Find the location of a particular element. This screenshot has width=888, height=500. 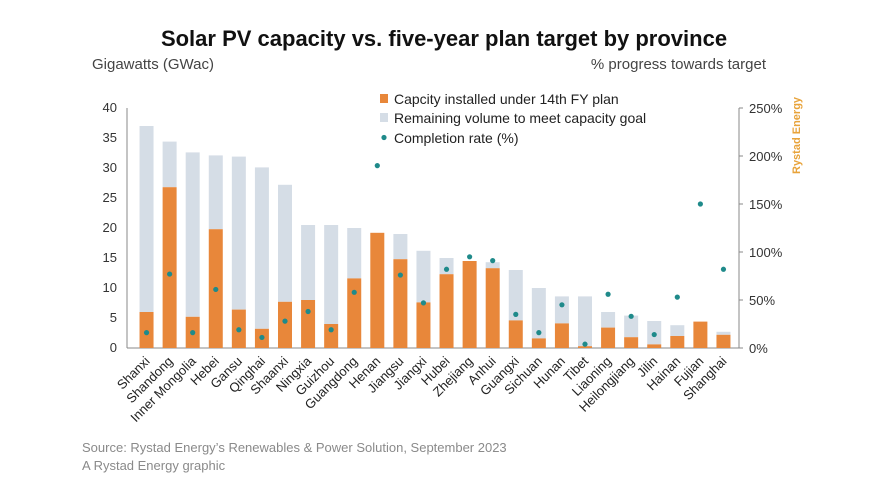

brand-logo: Rystad Energy is located at coordinates (797, 135).